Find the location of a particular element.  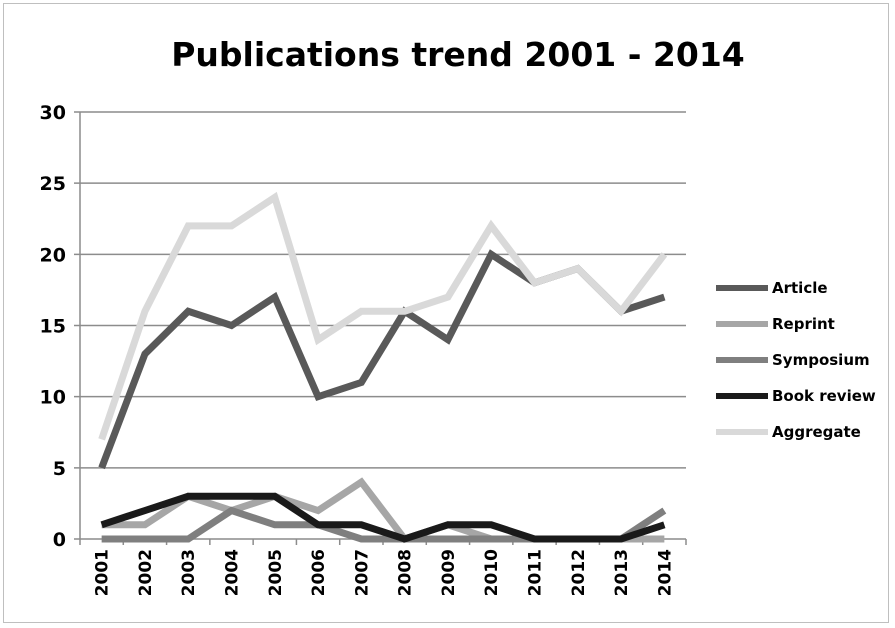

y-tick-label: 30 is located at coordinates (53, 113).